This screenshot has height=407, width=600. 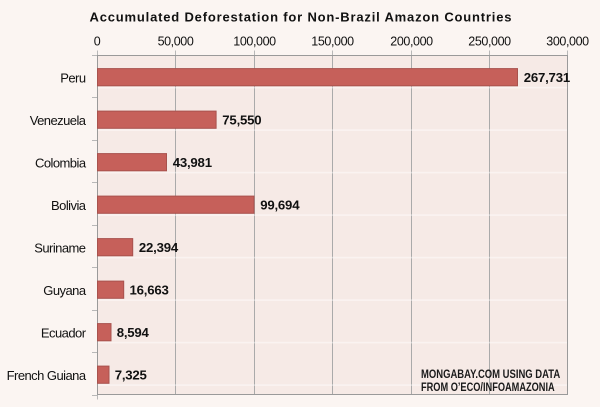 I want to click on svg-text: 150,000, so click(x=332, y=42).